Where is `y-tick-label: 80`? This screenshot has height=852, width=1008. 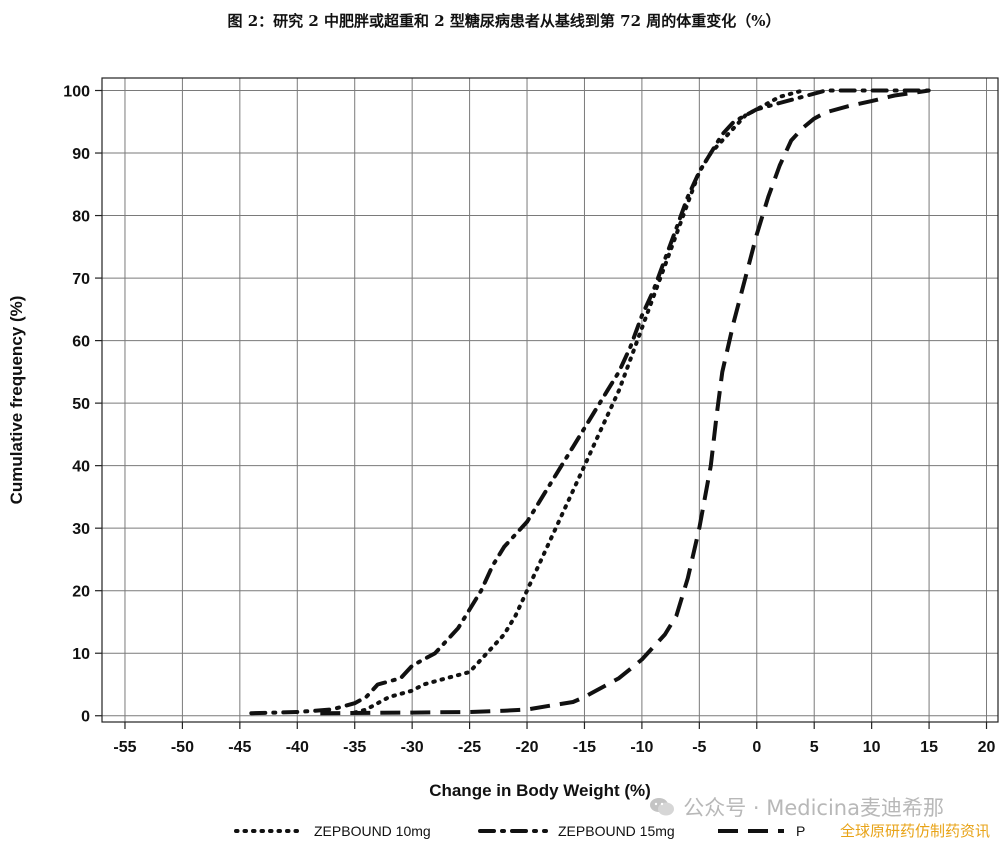 y-tick-label: 80 is located at coordinates (81, 217).